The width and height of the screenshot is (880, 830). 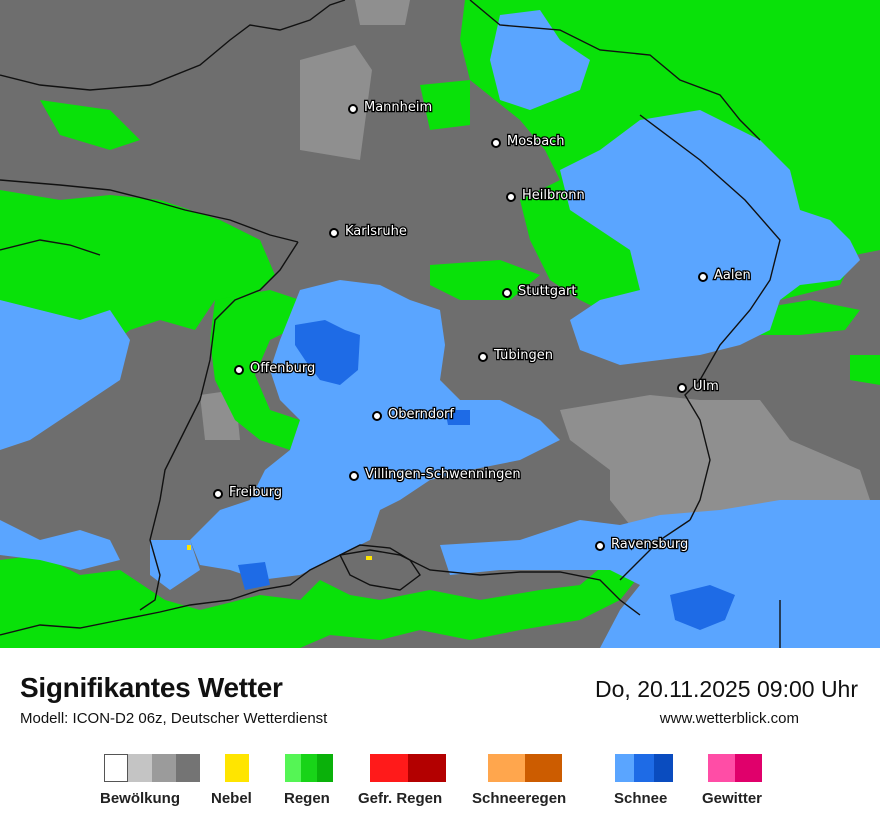 I want to click on city-label: Villingen-Schwenningen, so click(x=443, y=474).